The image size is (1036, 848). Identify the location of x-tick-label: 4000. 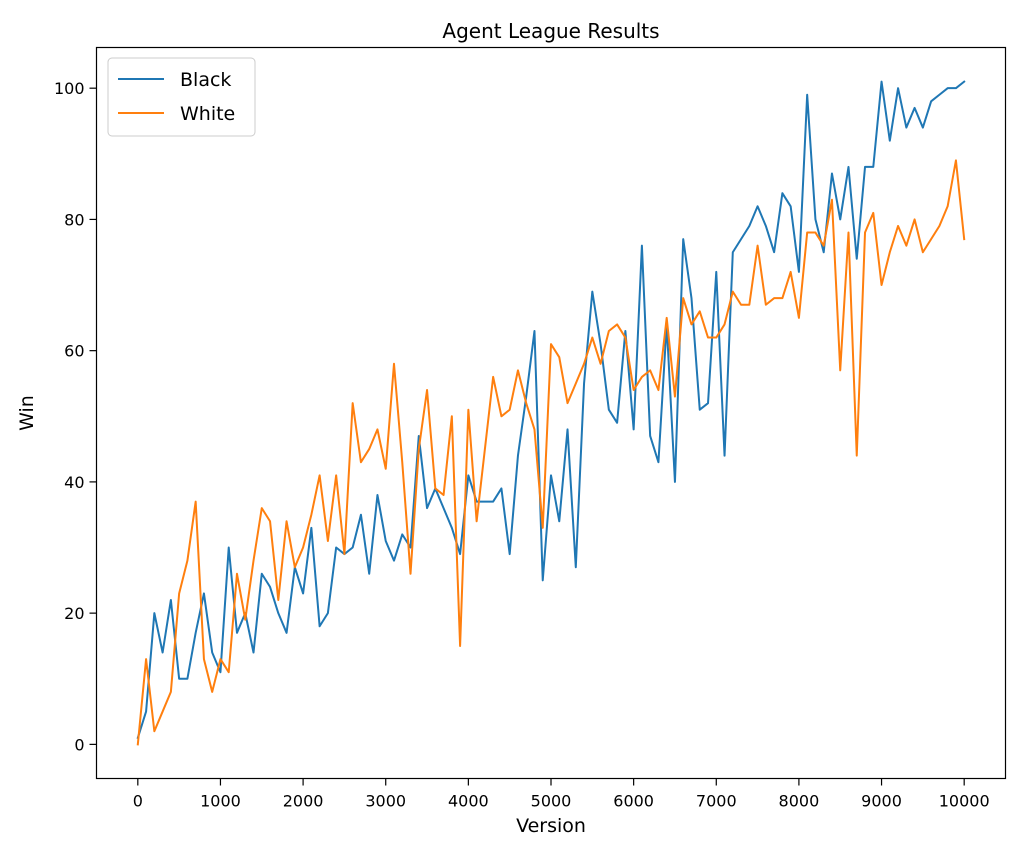
(468, 801).